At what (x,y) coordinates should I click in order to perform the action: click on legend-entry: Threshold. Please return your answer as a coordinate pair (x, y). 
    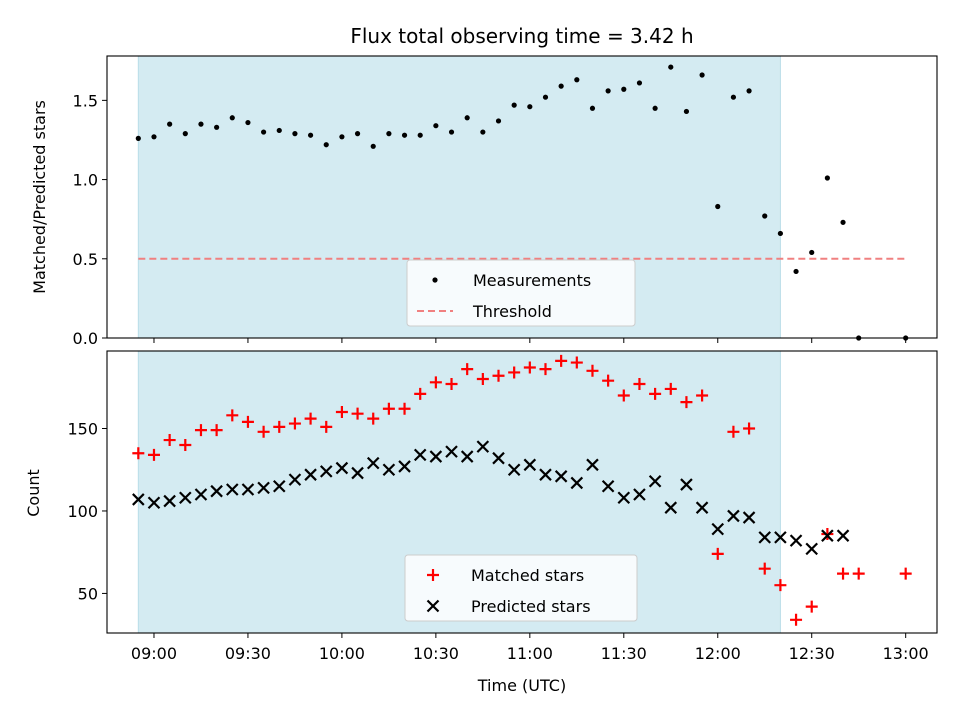
    Looking at the image, I should click on (512, 311).